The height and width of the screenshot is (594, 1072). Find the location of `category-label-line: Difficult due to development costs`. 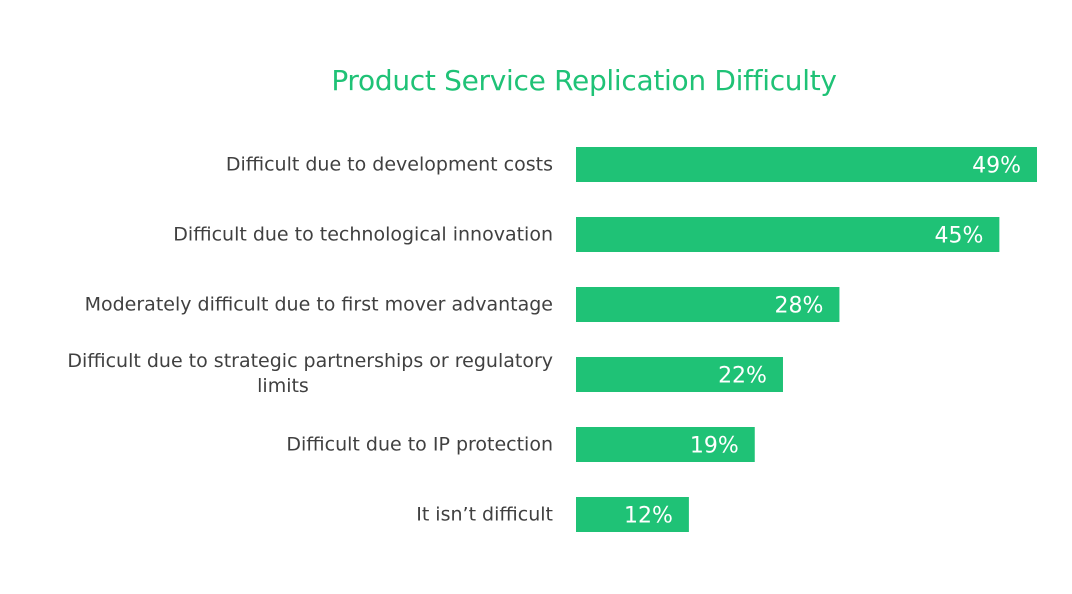

category-label-line: Difficult due to development costs is located at coordinates (389, 165).